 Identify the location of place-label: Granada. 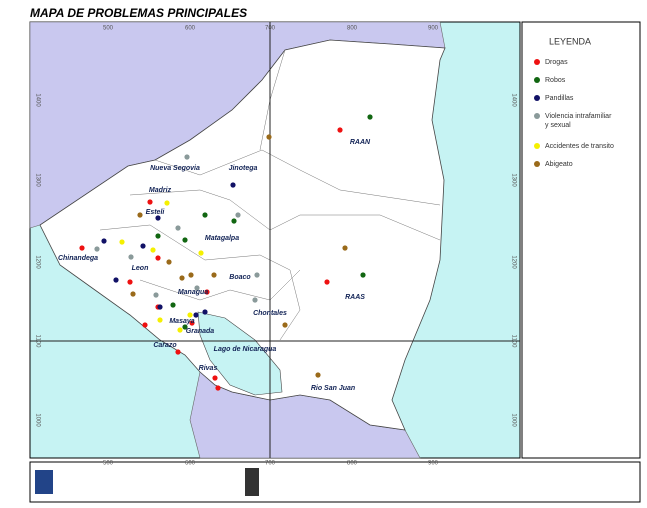
(200, 331).